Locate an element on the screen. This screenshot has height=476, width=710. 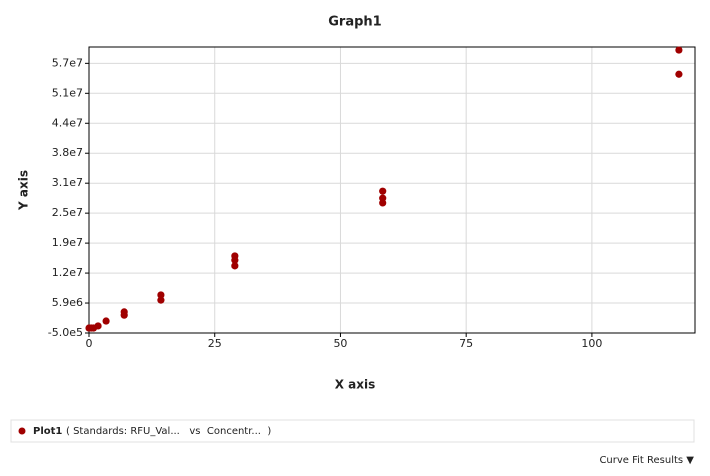
chart-title: Graph1 is located at coordinates (354, 22).